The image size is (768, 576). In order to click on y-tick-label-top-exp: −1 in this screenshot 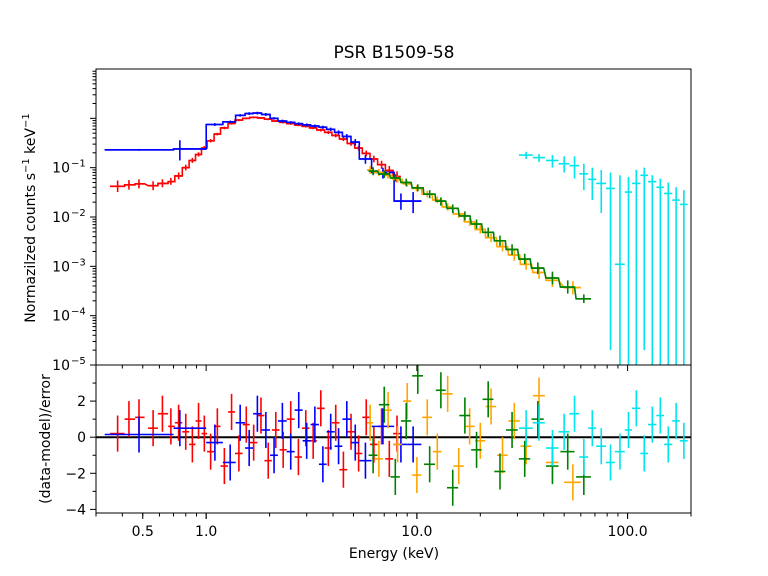, I will do `click(78, 164)`.